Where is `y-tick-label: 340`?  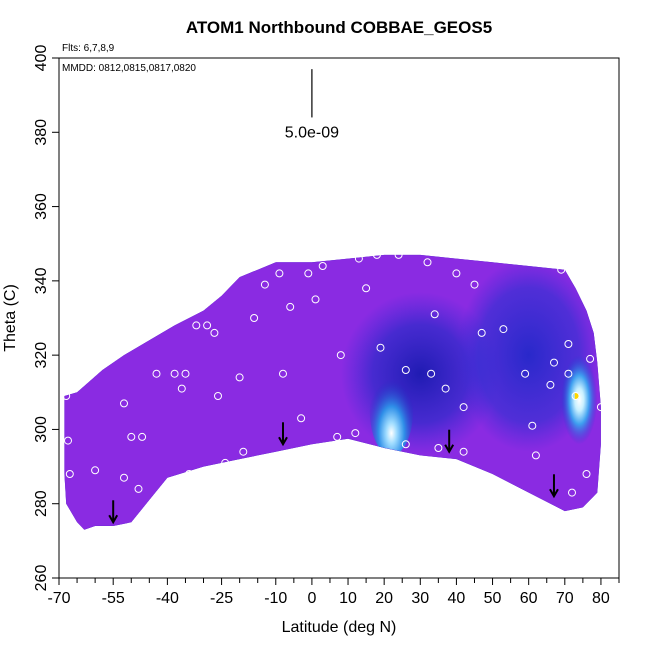
y-tick-label: 340 is located at coordinates (41, 280).